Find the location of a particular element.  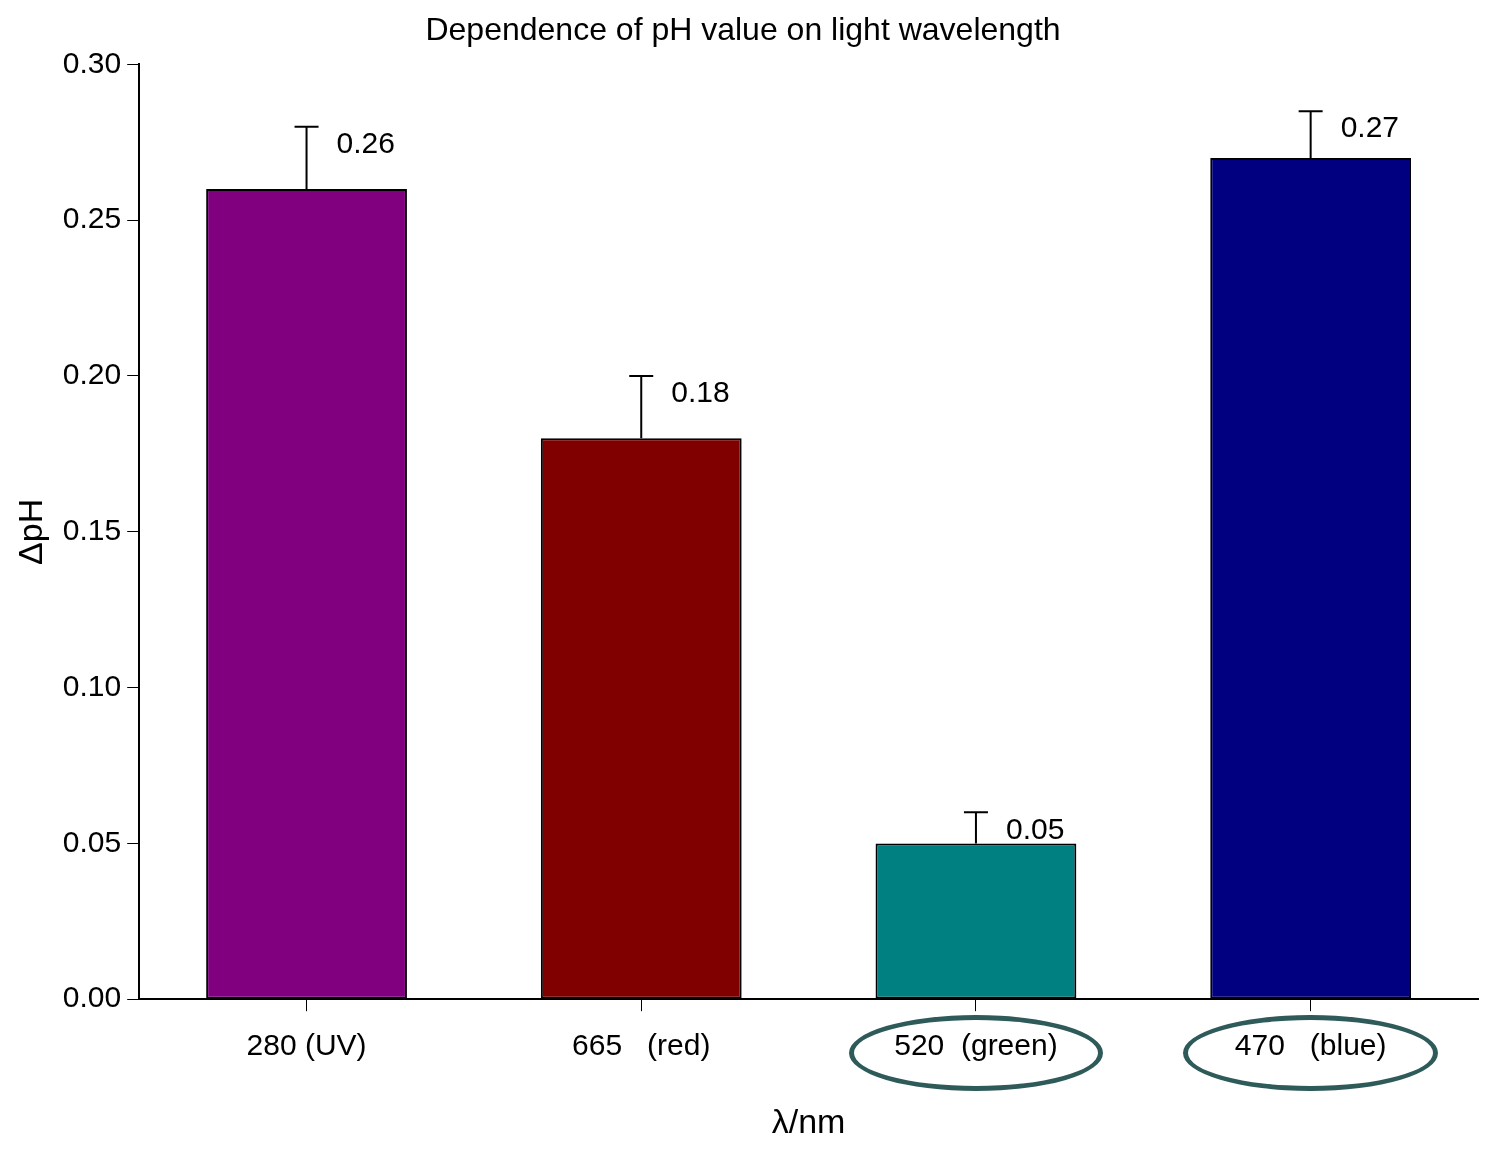

y-tick-label: 0.10 is located at coordinates (92, 685).